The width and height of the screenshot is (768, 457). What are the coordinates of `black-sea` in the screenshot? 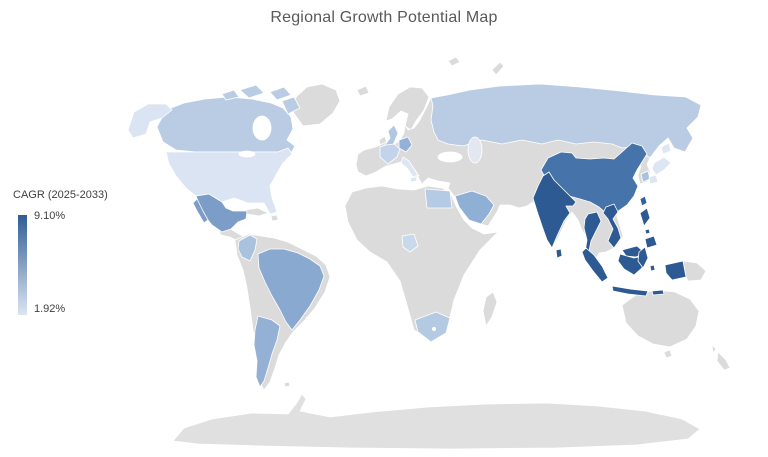 It's located at (450, 157).